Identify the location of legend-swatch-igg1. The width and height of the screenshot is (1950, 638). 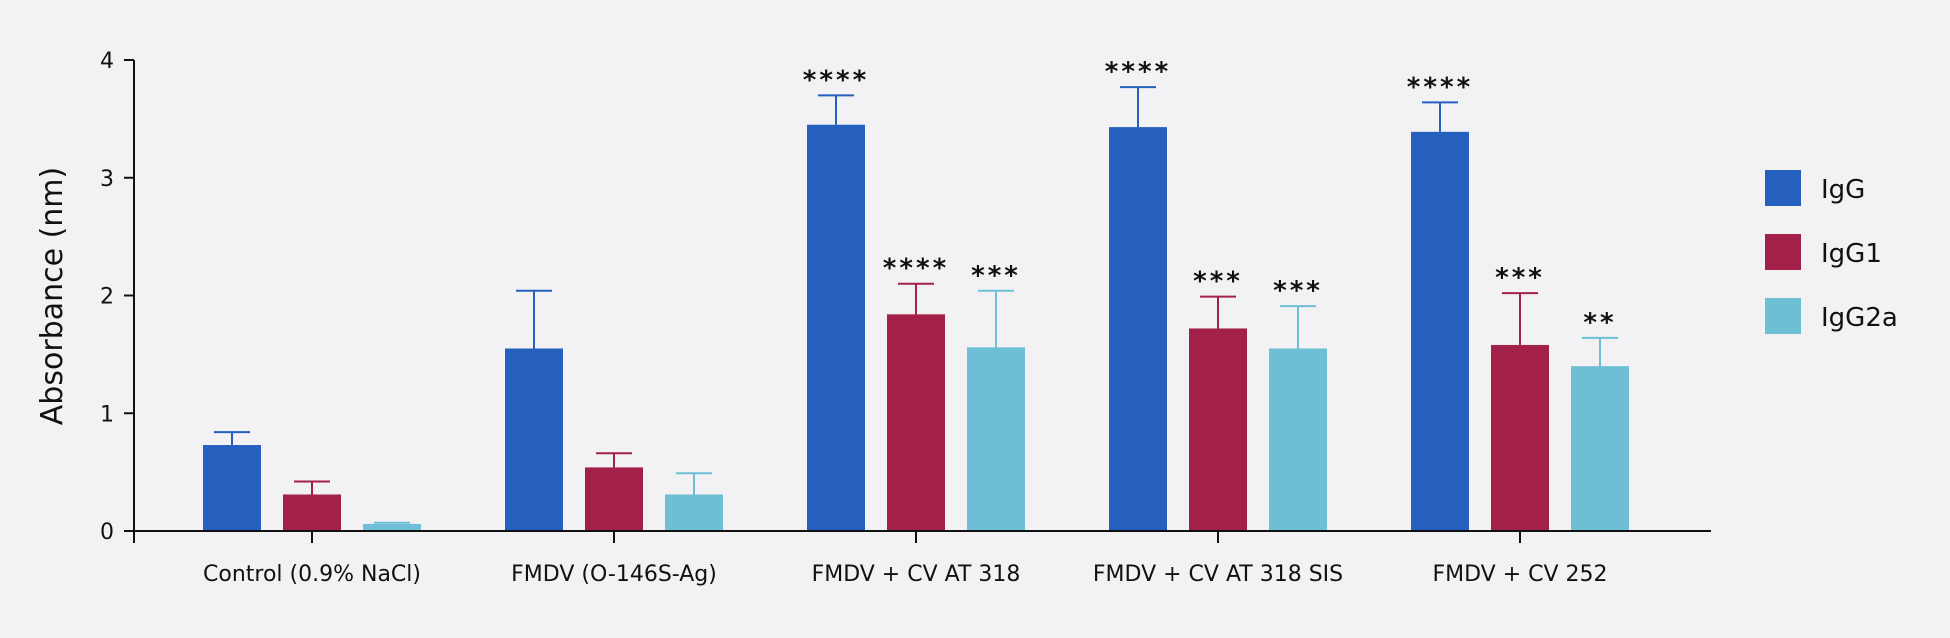
(1783, 252).